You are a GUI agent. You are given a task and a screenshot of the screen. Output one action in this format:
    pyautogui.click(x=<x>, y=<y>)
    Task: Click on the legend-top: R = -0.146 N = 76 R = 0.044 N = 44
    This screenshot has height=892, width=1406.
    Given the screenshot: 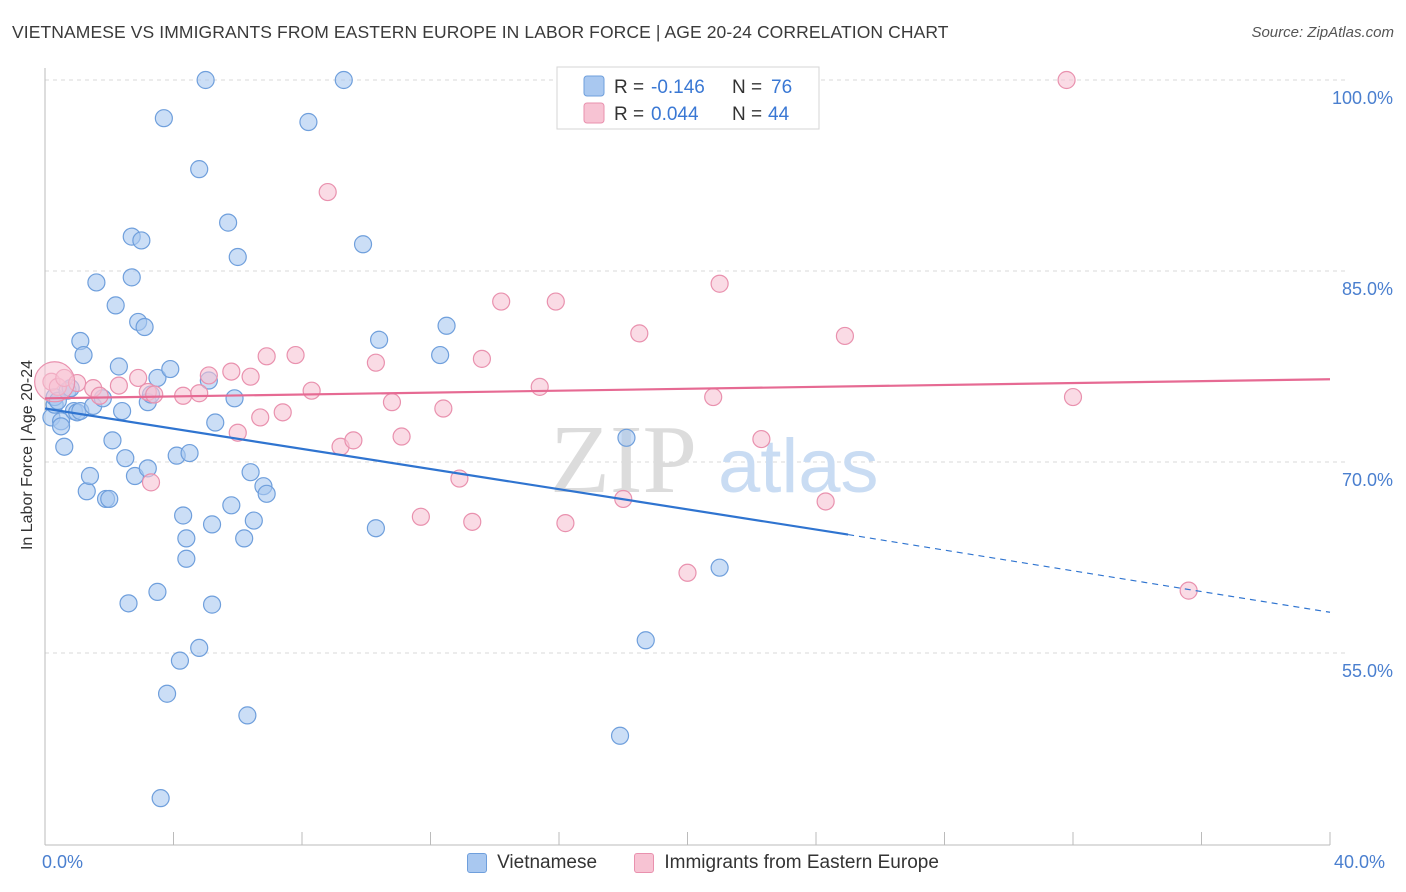 What is the action you would take?
    pyautogui.click(x=688, y=98)
    